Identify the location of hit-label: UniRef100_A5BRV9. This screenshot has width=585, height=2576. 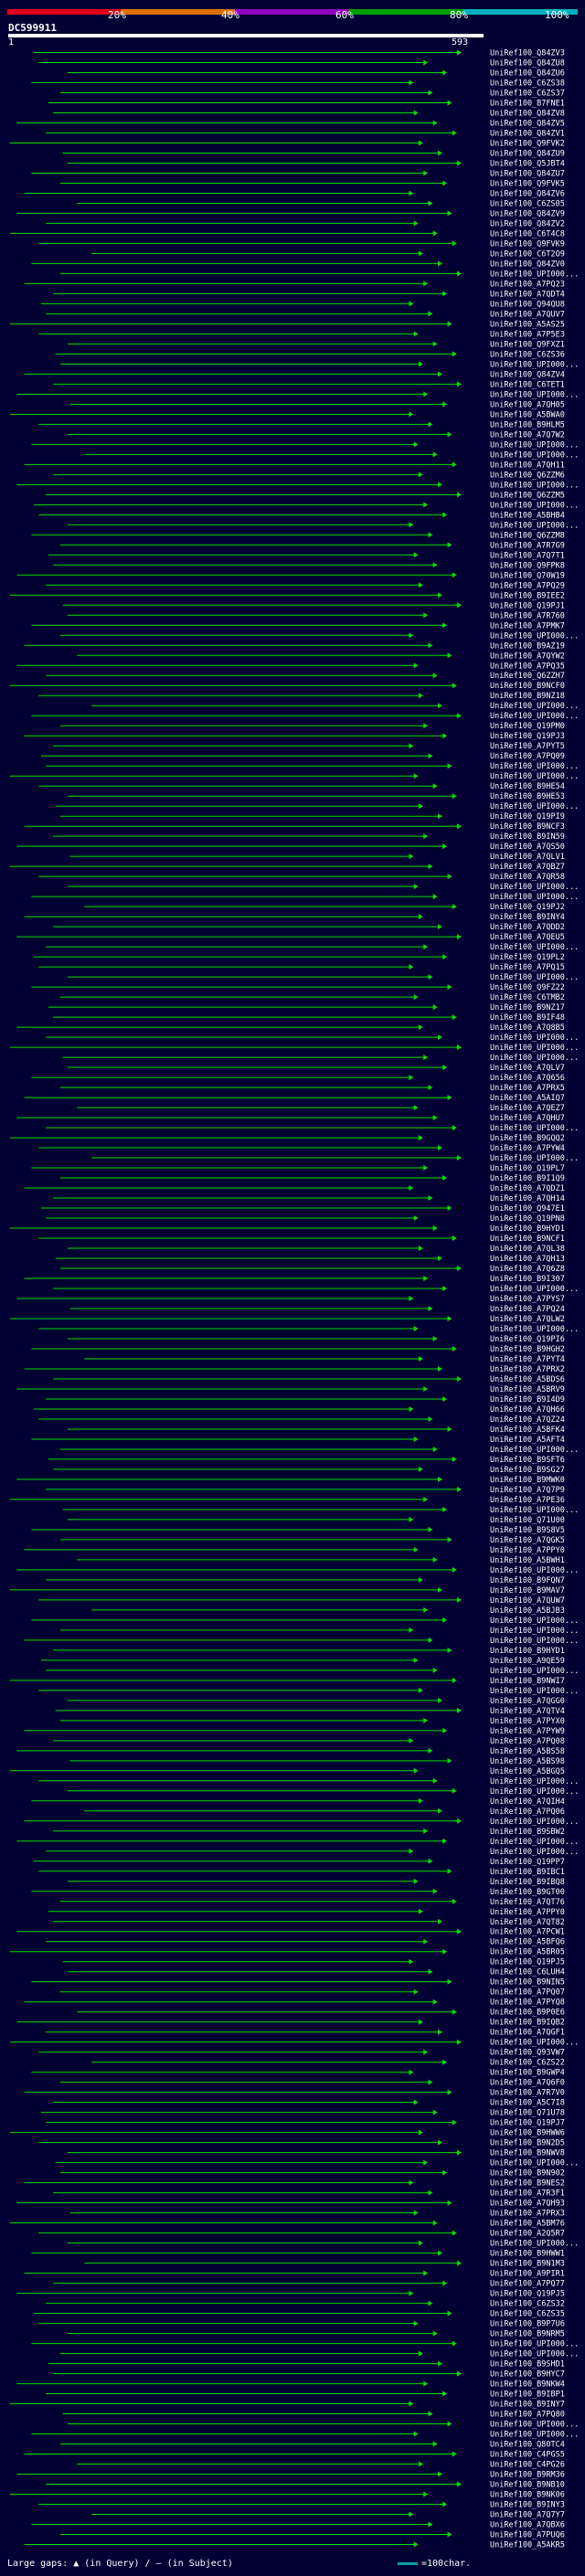
(528, 1389).